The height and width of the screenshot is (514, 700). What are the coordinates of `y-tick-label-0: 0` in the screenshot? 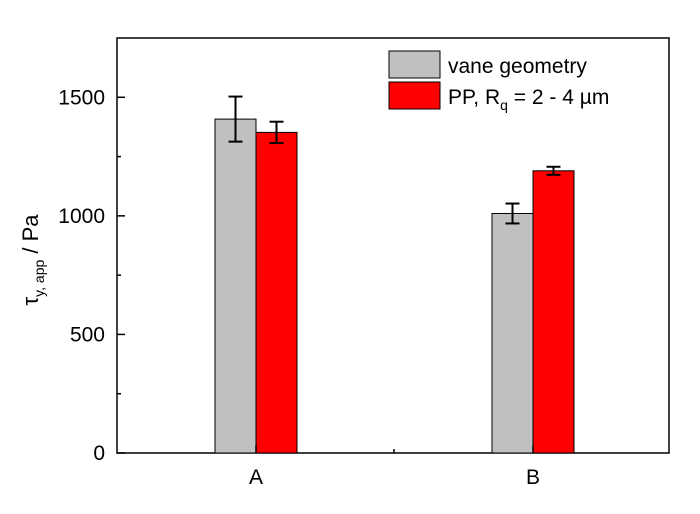 It's located at (99, 453).